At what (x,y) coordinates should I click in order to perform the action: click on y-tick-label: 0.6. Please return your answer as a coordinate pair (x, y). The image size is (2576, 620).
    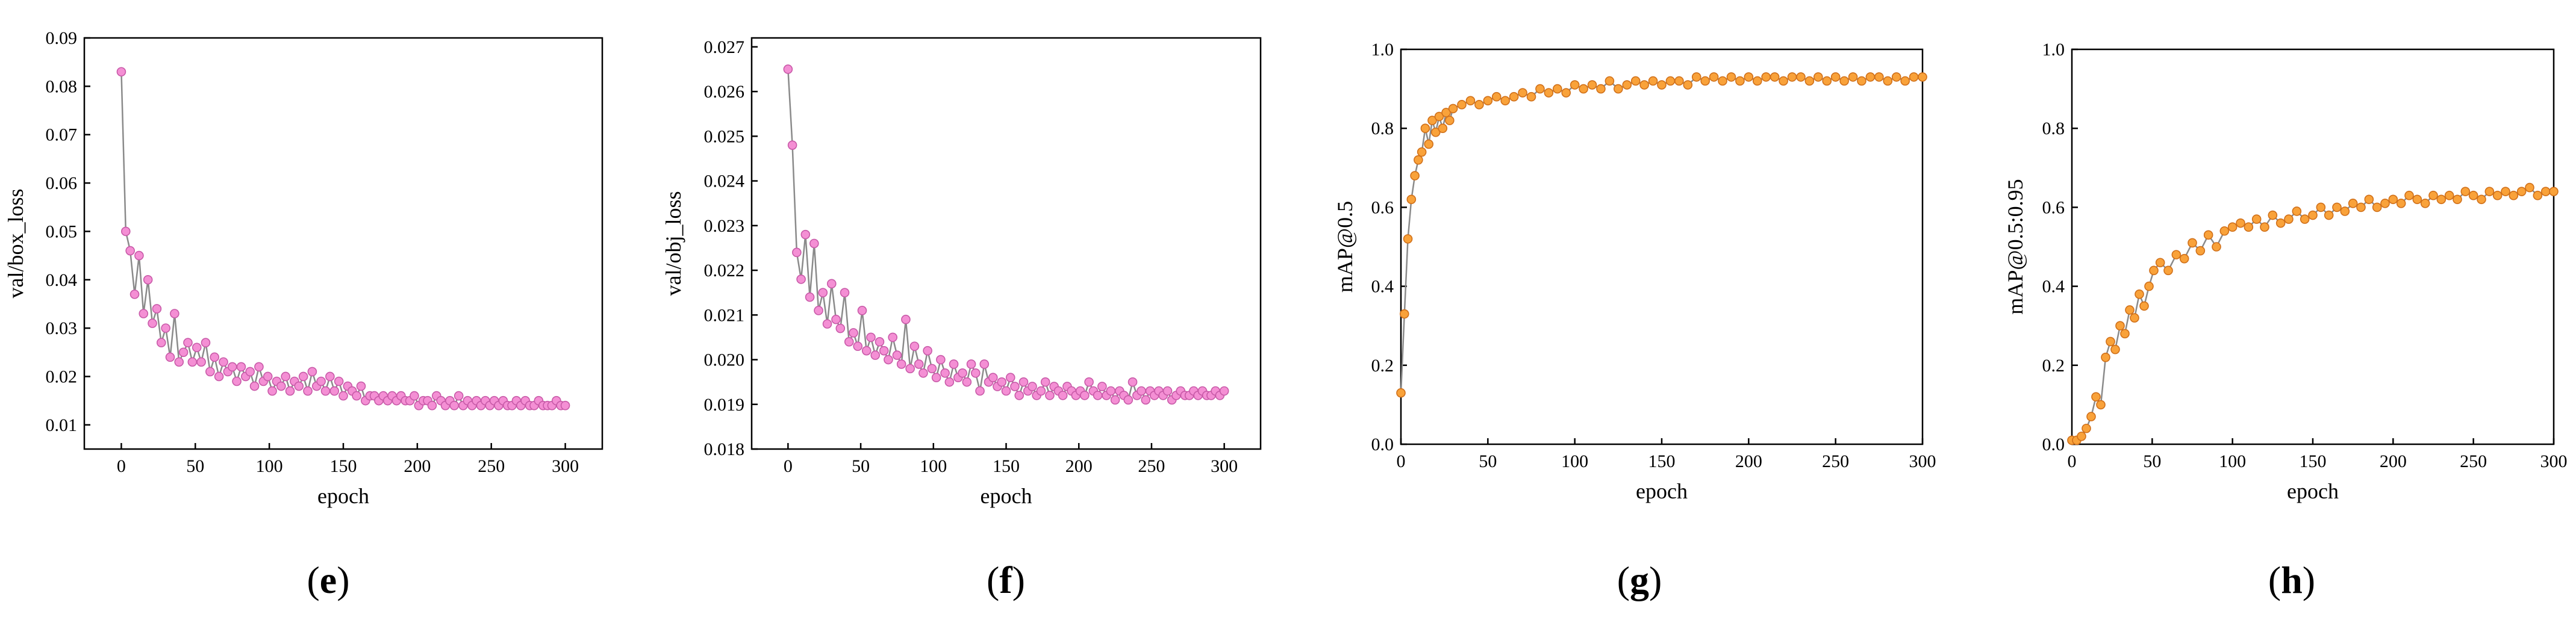
    Looking at the image, I should click on (1382, 207).